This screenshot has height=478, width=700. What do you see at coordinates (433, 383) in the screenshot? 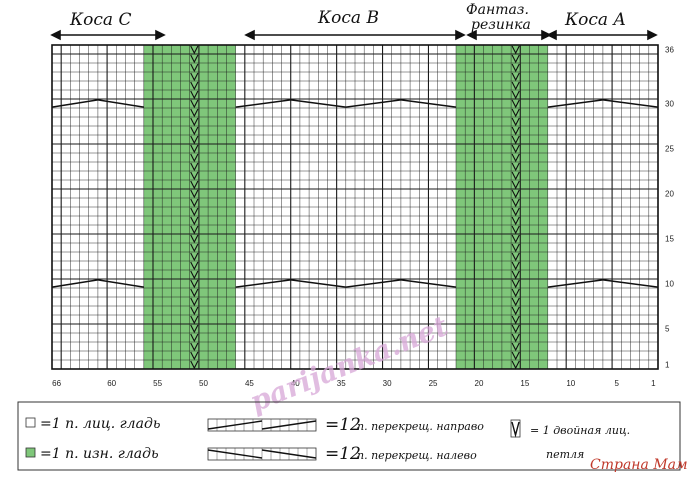
I see `x-tick-label: 25` at bounding box center [433, 383].